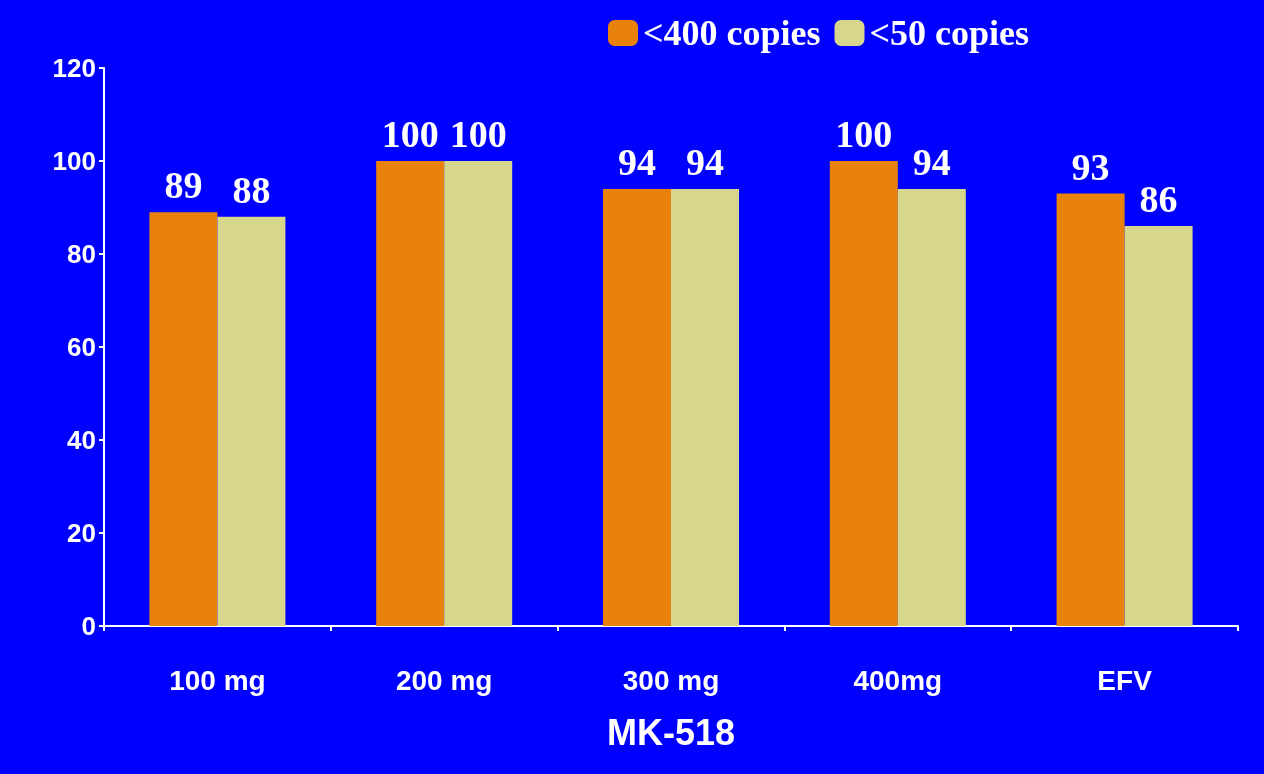 The image size is (1264, 774). Describe the element at coordinates (1090, 166) in the screenshot. I see `data-label: 93` at that location.